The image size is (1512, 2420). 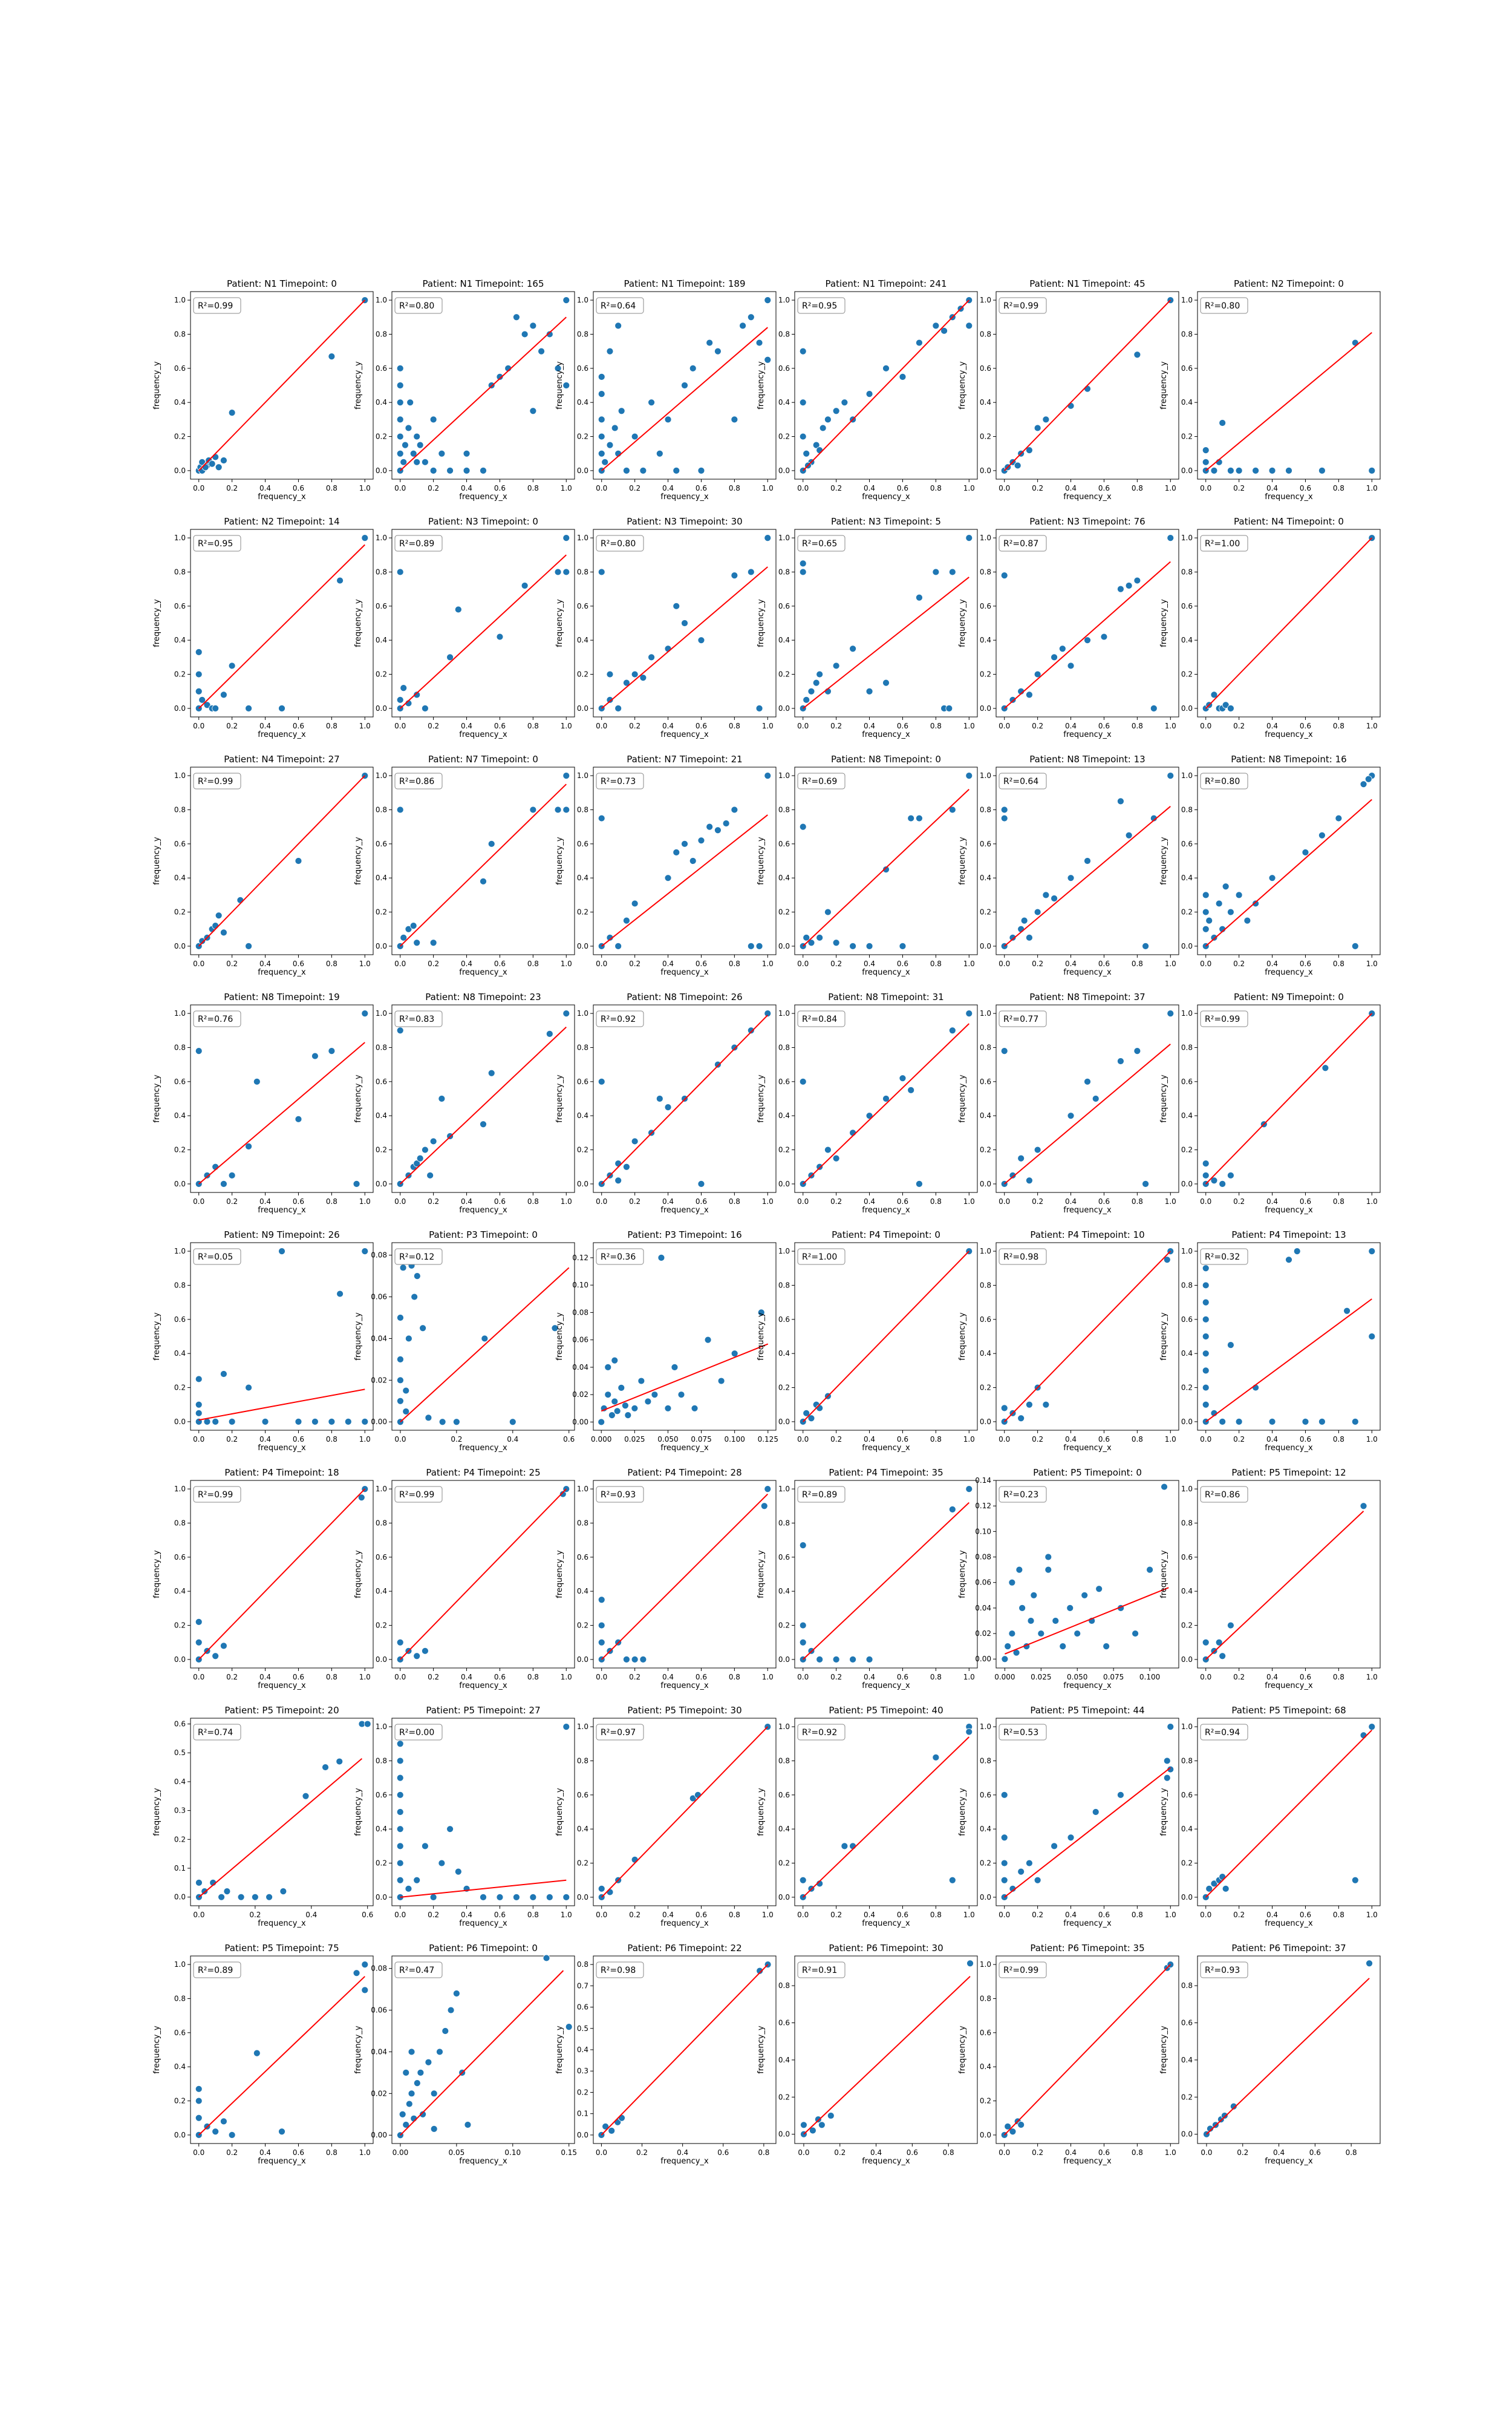 What do you see at coordinates (983, 1531) in the screenshot?
I see `y-tick-label: 0.10` at bounding box center [983, 1531].